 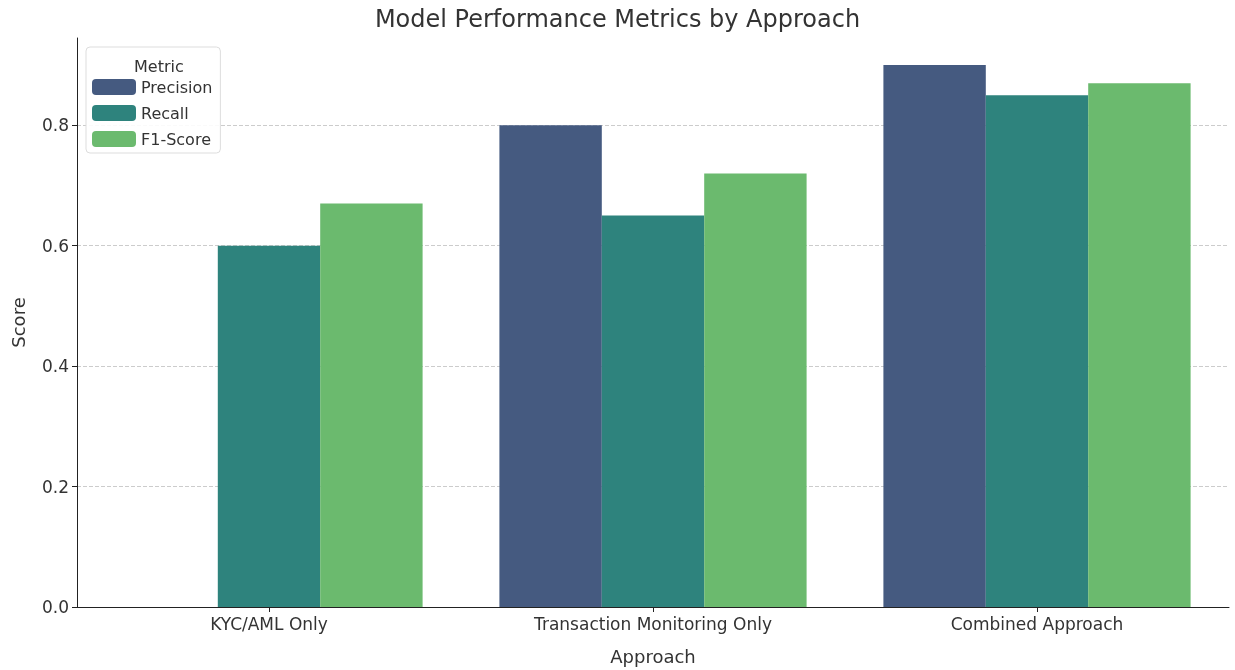 I want to click on y-axis-title: Score, so click(x=18, y=322).